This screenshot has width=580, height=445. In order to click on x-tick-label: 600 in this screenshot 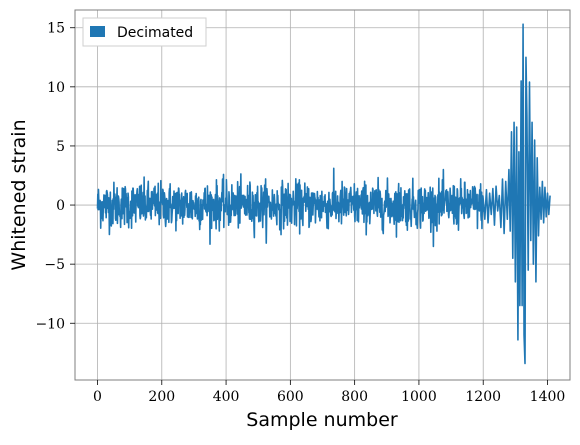, I will do `click(290, 397)`.